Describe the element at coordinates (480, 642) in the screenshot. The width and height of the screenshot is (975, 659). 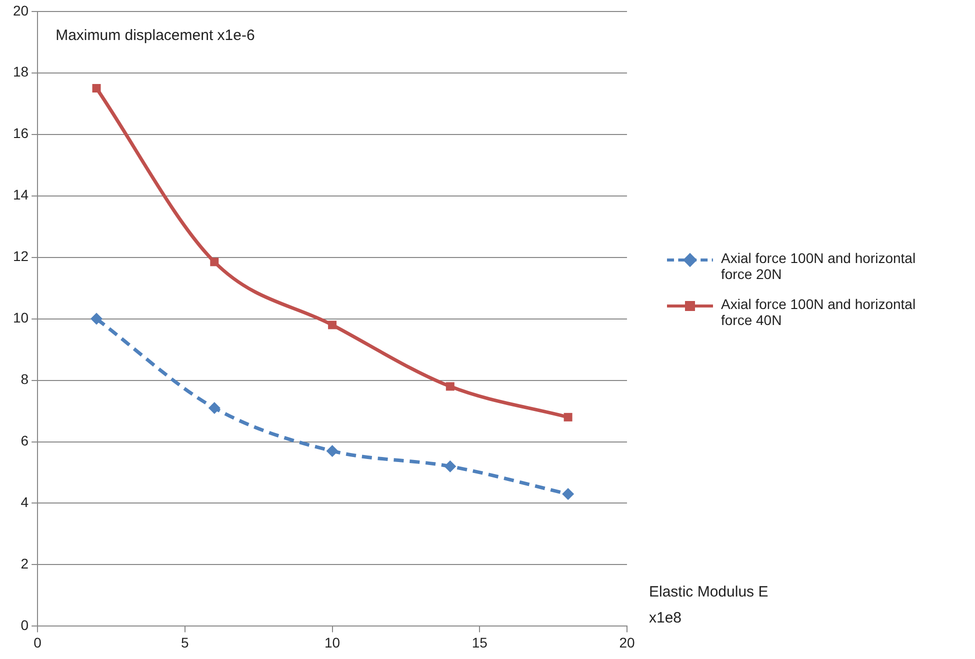
I see `x-tick-label: 15` at that location.